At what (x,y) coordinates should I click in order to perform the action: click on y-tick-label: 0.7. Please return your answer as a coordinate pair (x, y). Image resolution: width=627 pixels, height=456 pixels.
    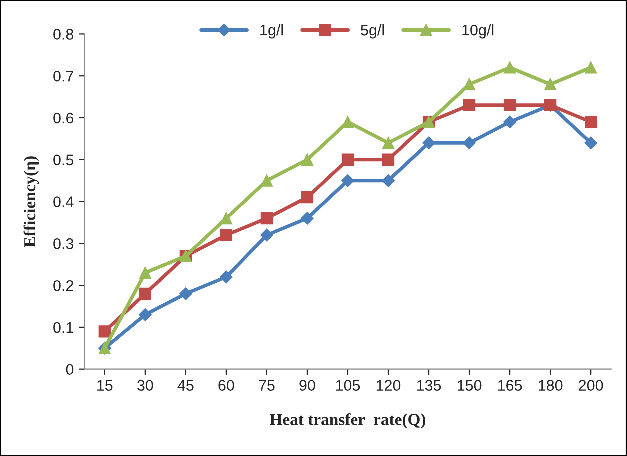
    Looking at the image, I should click on (64, 76).